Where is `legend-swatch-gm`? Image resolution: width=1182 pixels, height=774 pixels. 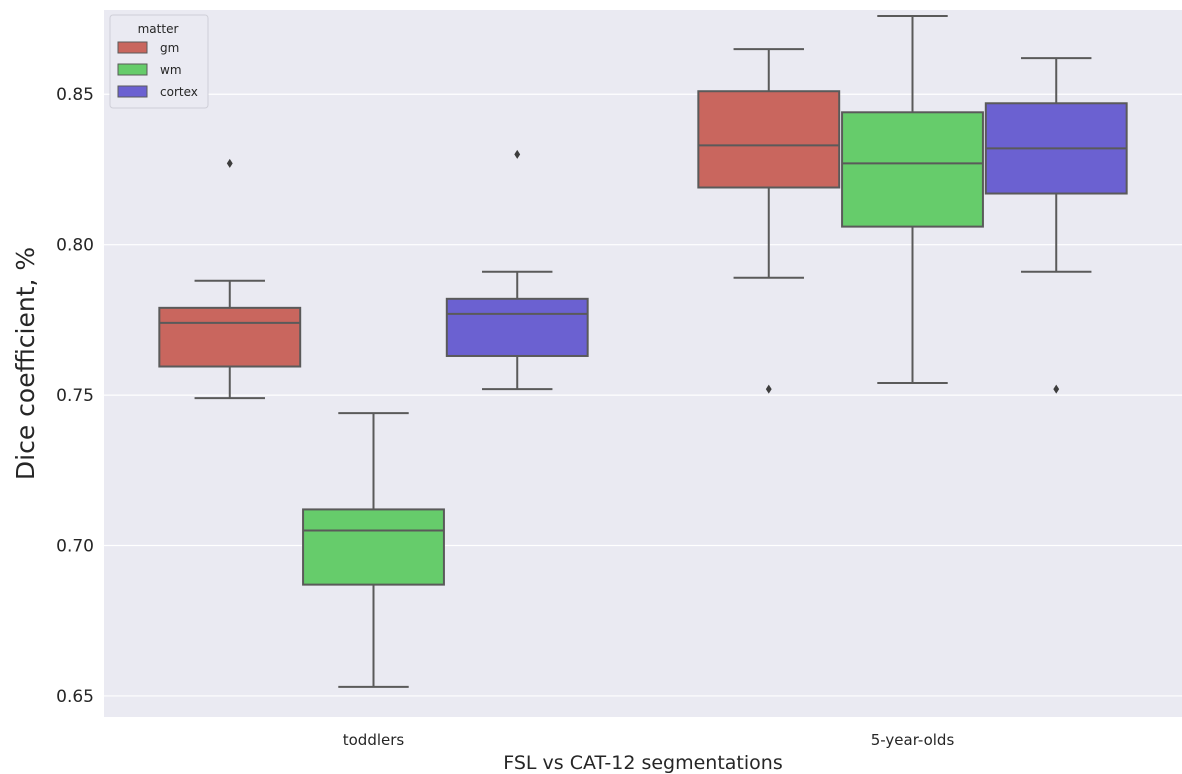 legend-swatch-gm is located at coordinates (132, 47).